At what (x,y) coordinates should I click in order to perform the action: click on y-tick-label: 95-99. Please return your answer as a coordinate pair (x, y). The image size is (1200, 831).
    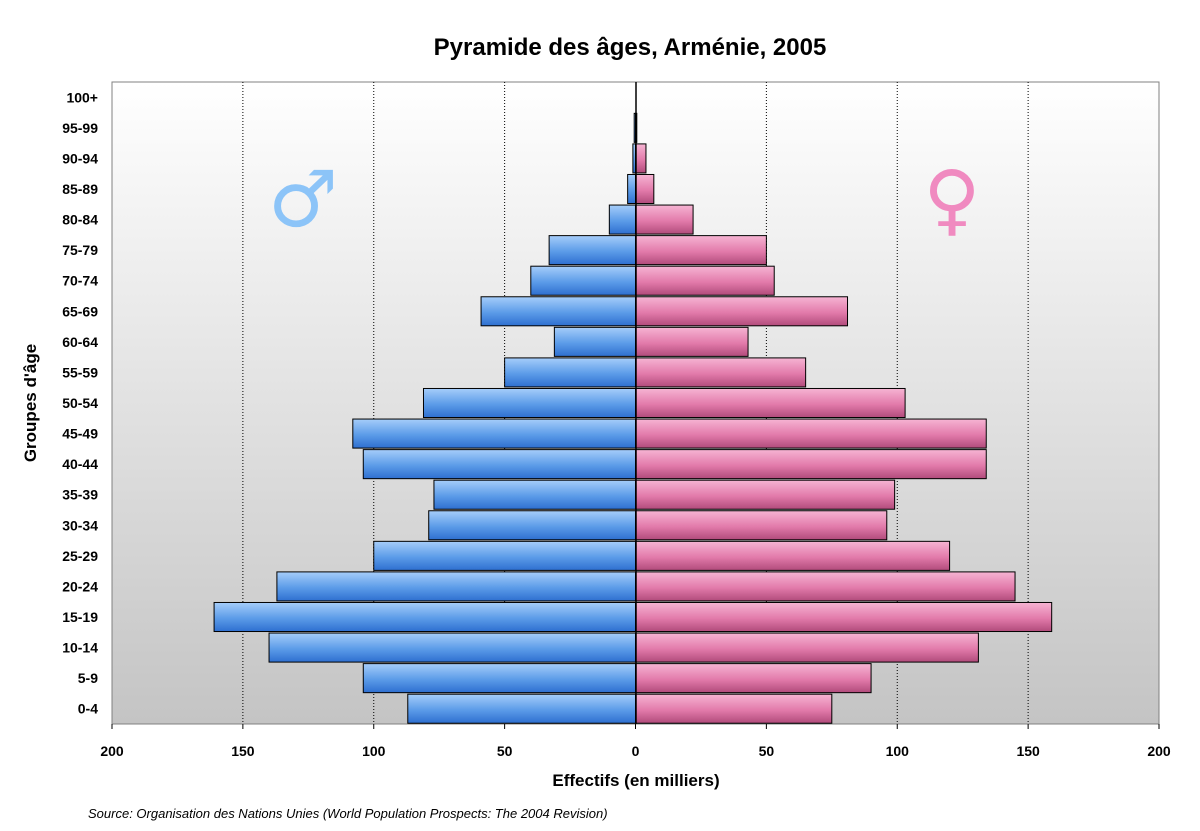
    Looking at the image, I should click on (80, 128).